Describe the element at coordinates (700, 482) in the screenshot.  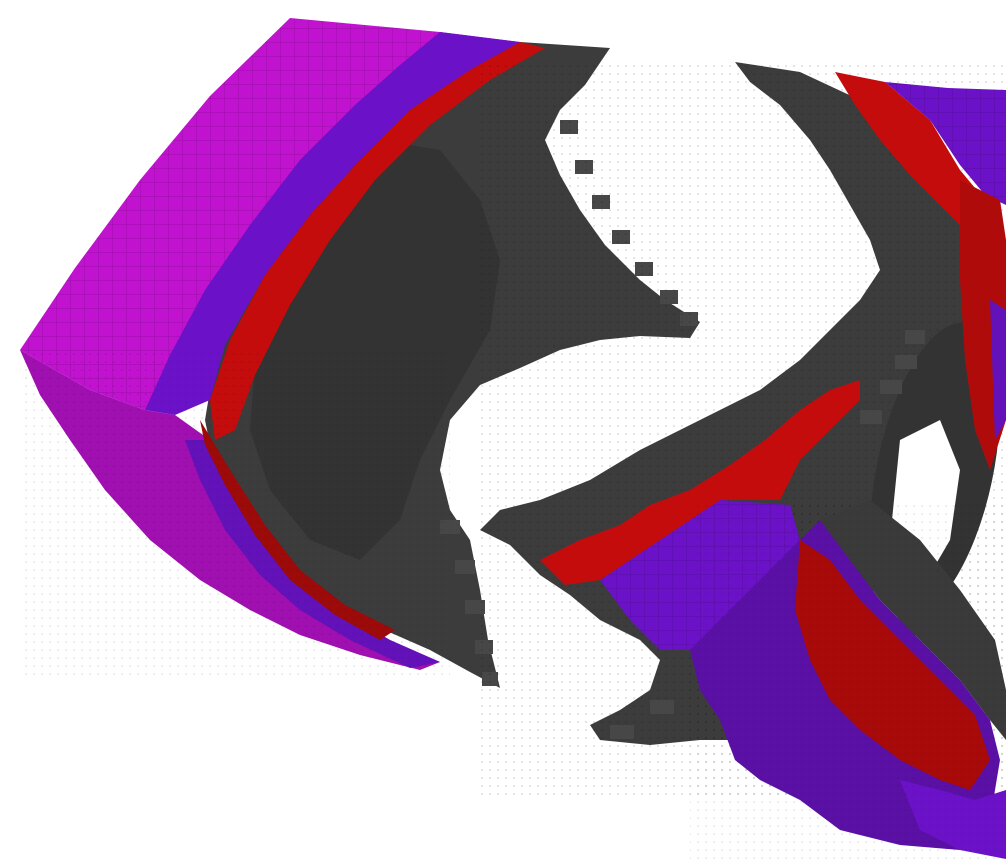
I see `right-red-stair` at that location.